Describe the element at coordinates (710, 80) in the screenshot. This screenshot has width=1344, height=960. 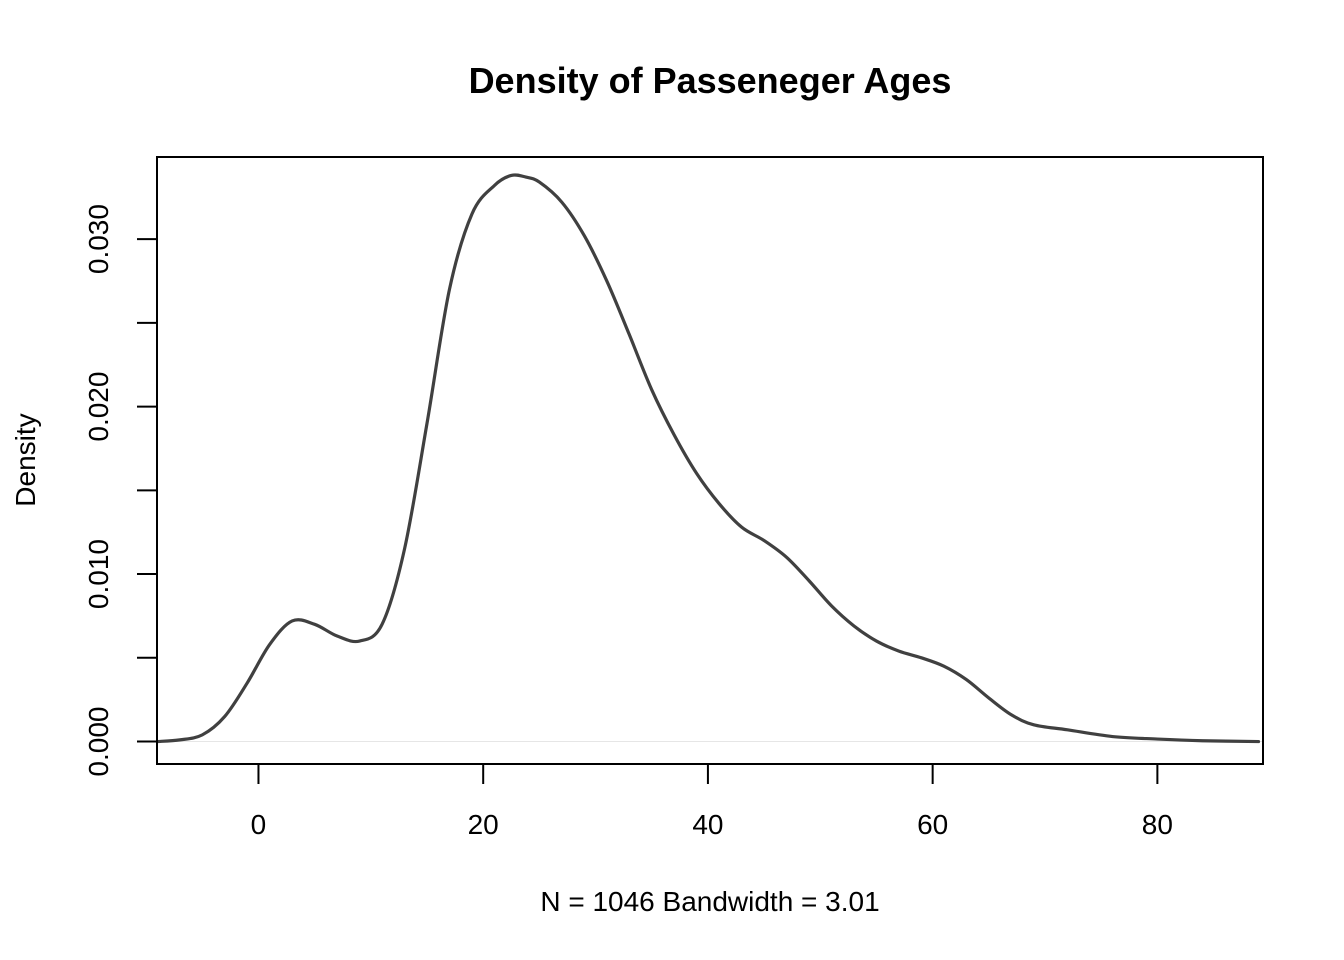
I see `chart-title: Density of Passeneger Ages` at that location.